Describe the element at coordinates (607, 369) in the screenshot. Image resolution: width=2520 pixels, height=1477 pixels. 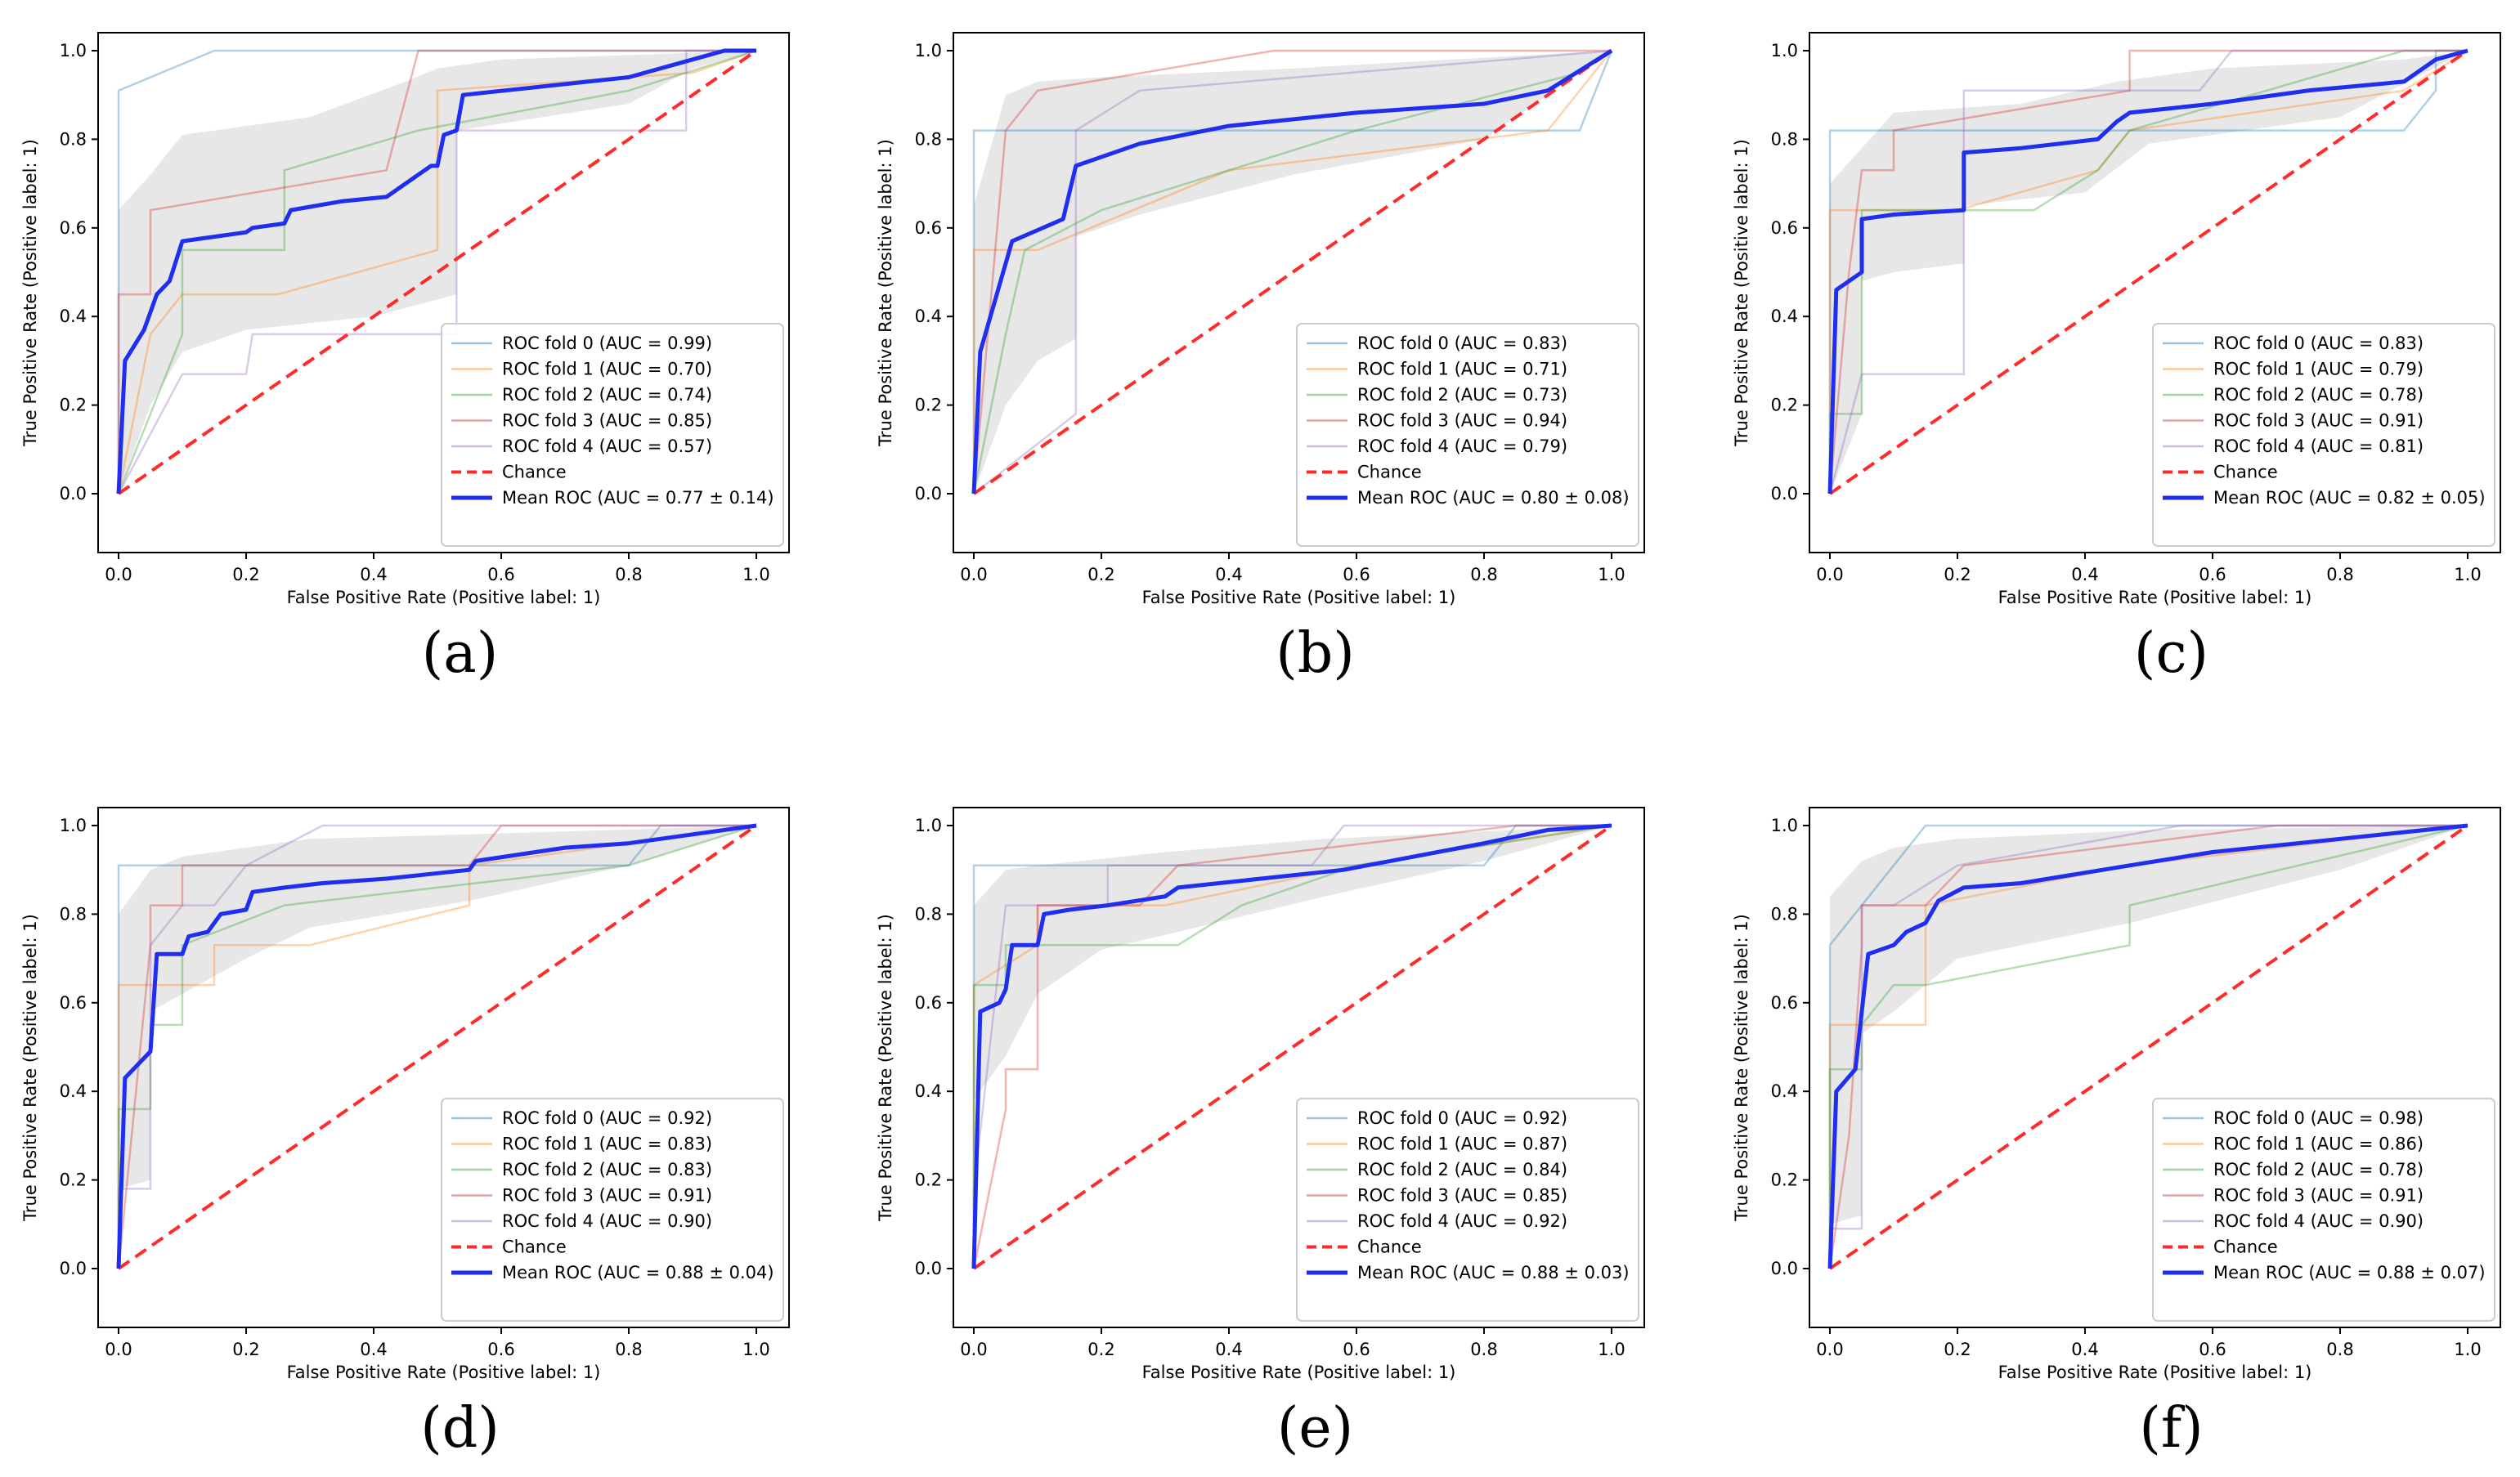
I see `legend-entry: ROC fold 1 (AUC = 0.70)` at that location.